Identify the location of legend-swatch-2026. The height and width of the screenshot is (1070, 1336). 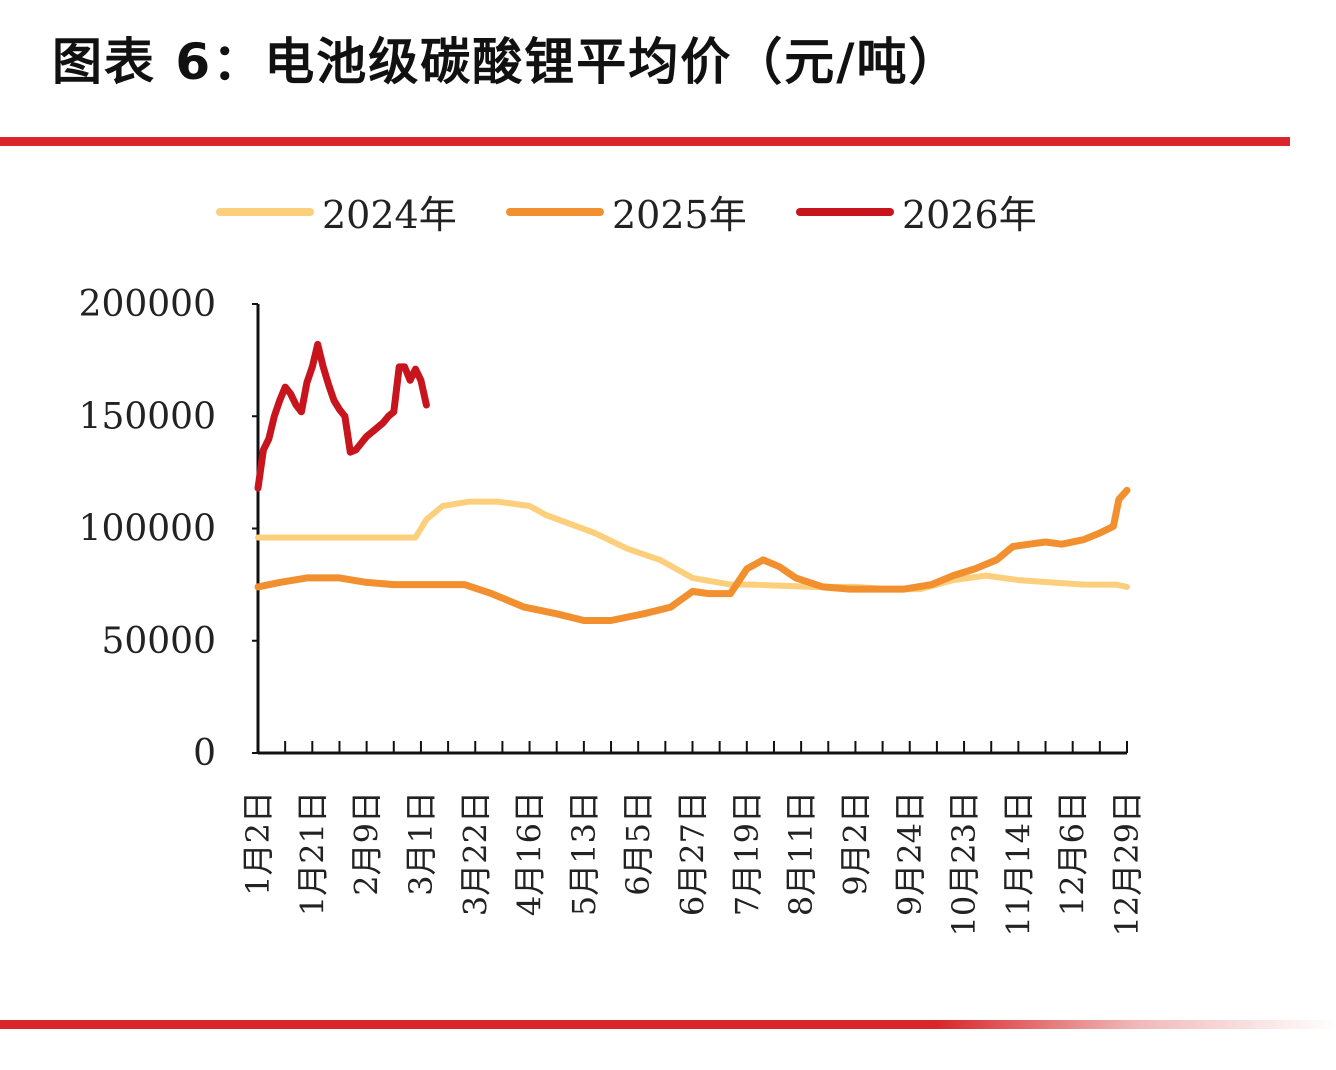
(845, 212).